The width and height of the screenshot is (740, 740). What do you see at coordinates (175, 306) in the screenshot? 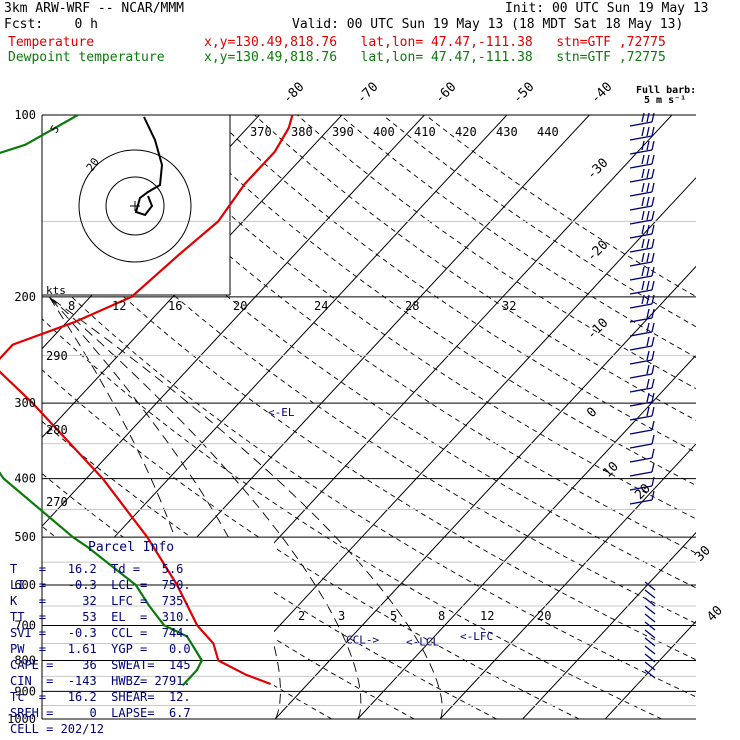
I see `mixing-ratio-label: 16` at bounding box center [175, 306].